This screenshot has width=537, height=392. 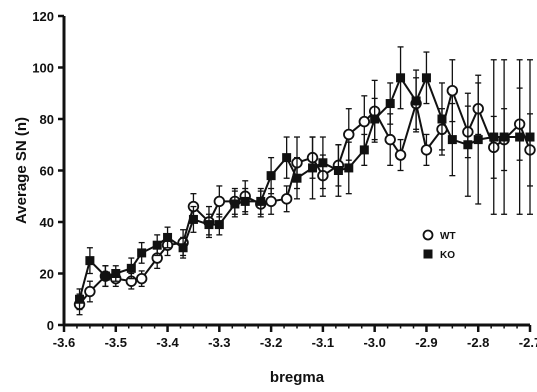 What do you see at coordinates (528, 342) in the screenshot?
I see `x-tick-label: -2.7` at bounding box center [528, 342].